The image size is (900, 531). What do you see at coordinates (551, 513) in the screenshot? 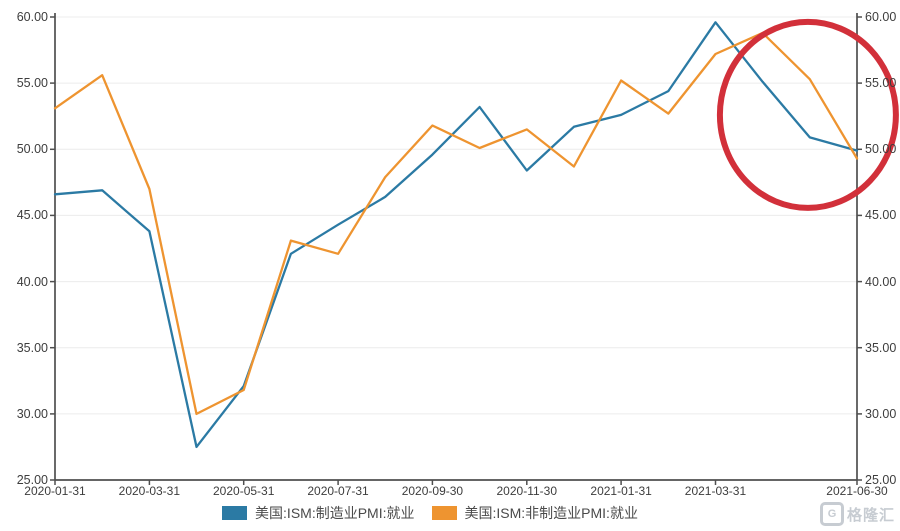
I see `legend-label-non-manufacturing: 美国:ISM:非制造业PMI:就业` at bounding box center [551, 513].